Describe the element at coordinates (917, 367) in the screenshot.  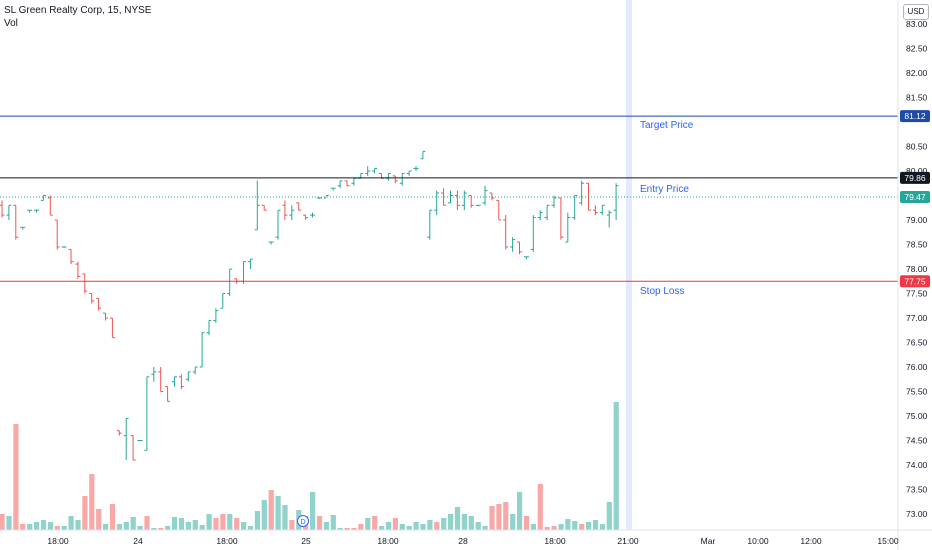
I see `price-tick-label: 76.00` at that location.